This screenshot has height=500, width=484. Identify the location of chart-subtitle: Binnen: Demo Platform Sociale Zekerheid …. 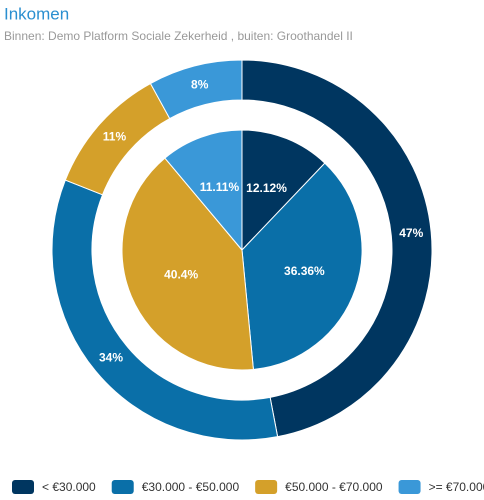
(178, 36).